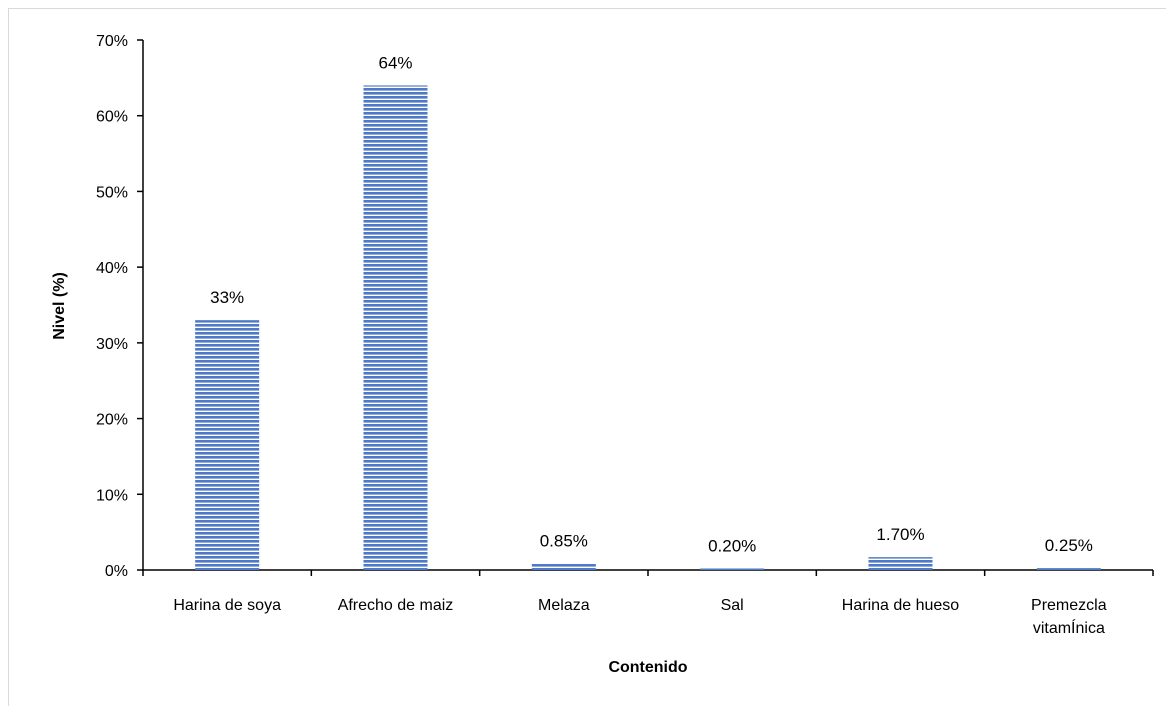 This screenshot has width=1169, height=708. What do you see at coordinates (112, 420) in the screenshot?
I see `y-tick-label: 20%` at bounding box center [112, 420].